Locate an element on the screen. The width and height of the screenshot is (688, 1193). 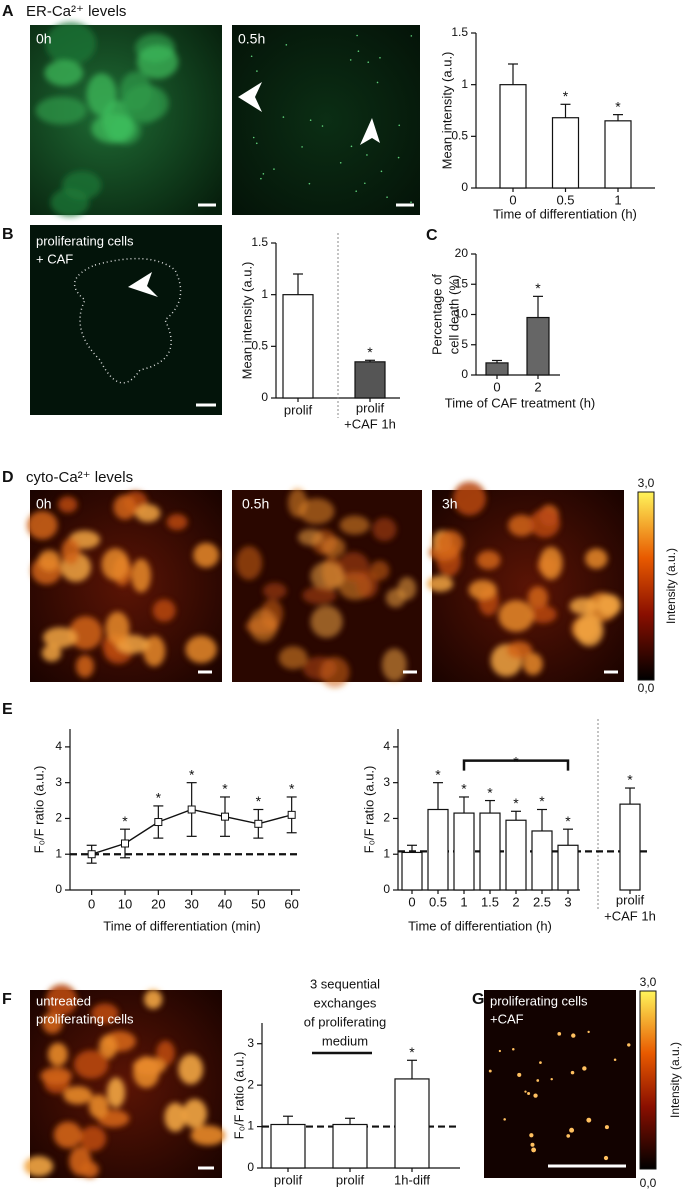
y-tick-label: 2 is located at coordinates (250, 1084).